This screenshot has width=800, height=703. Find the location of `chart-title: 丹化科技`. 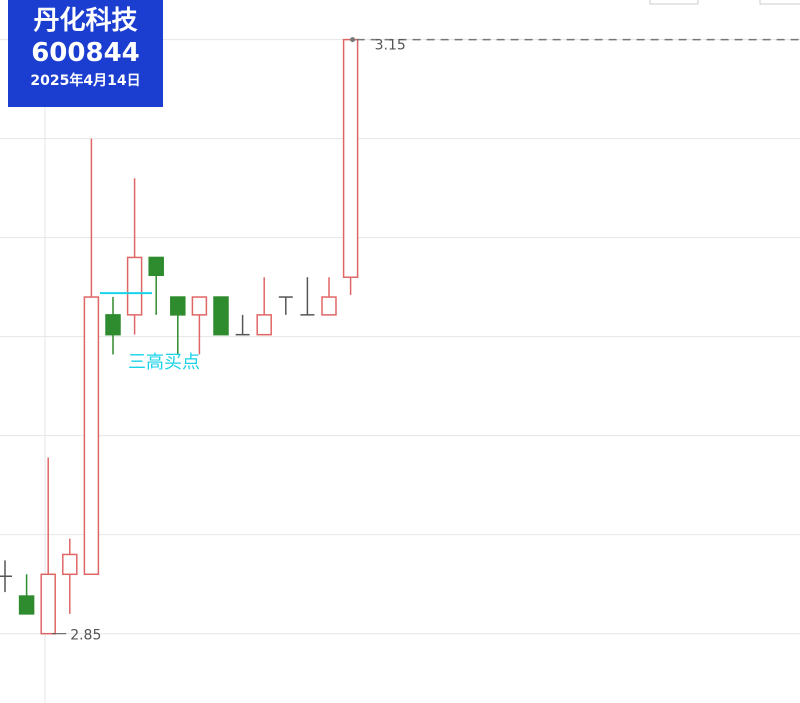

chart-title: 丹化科技 is located at coordinates (85, 21).